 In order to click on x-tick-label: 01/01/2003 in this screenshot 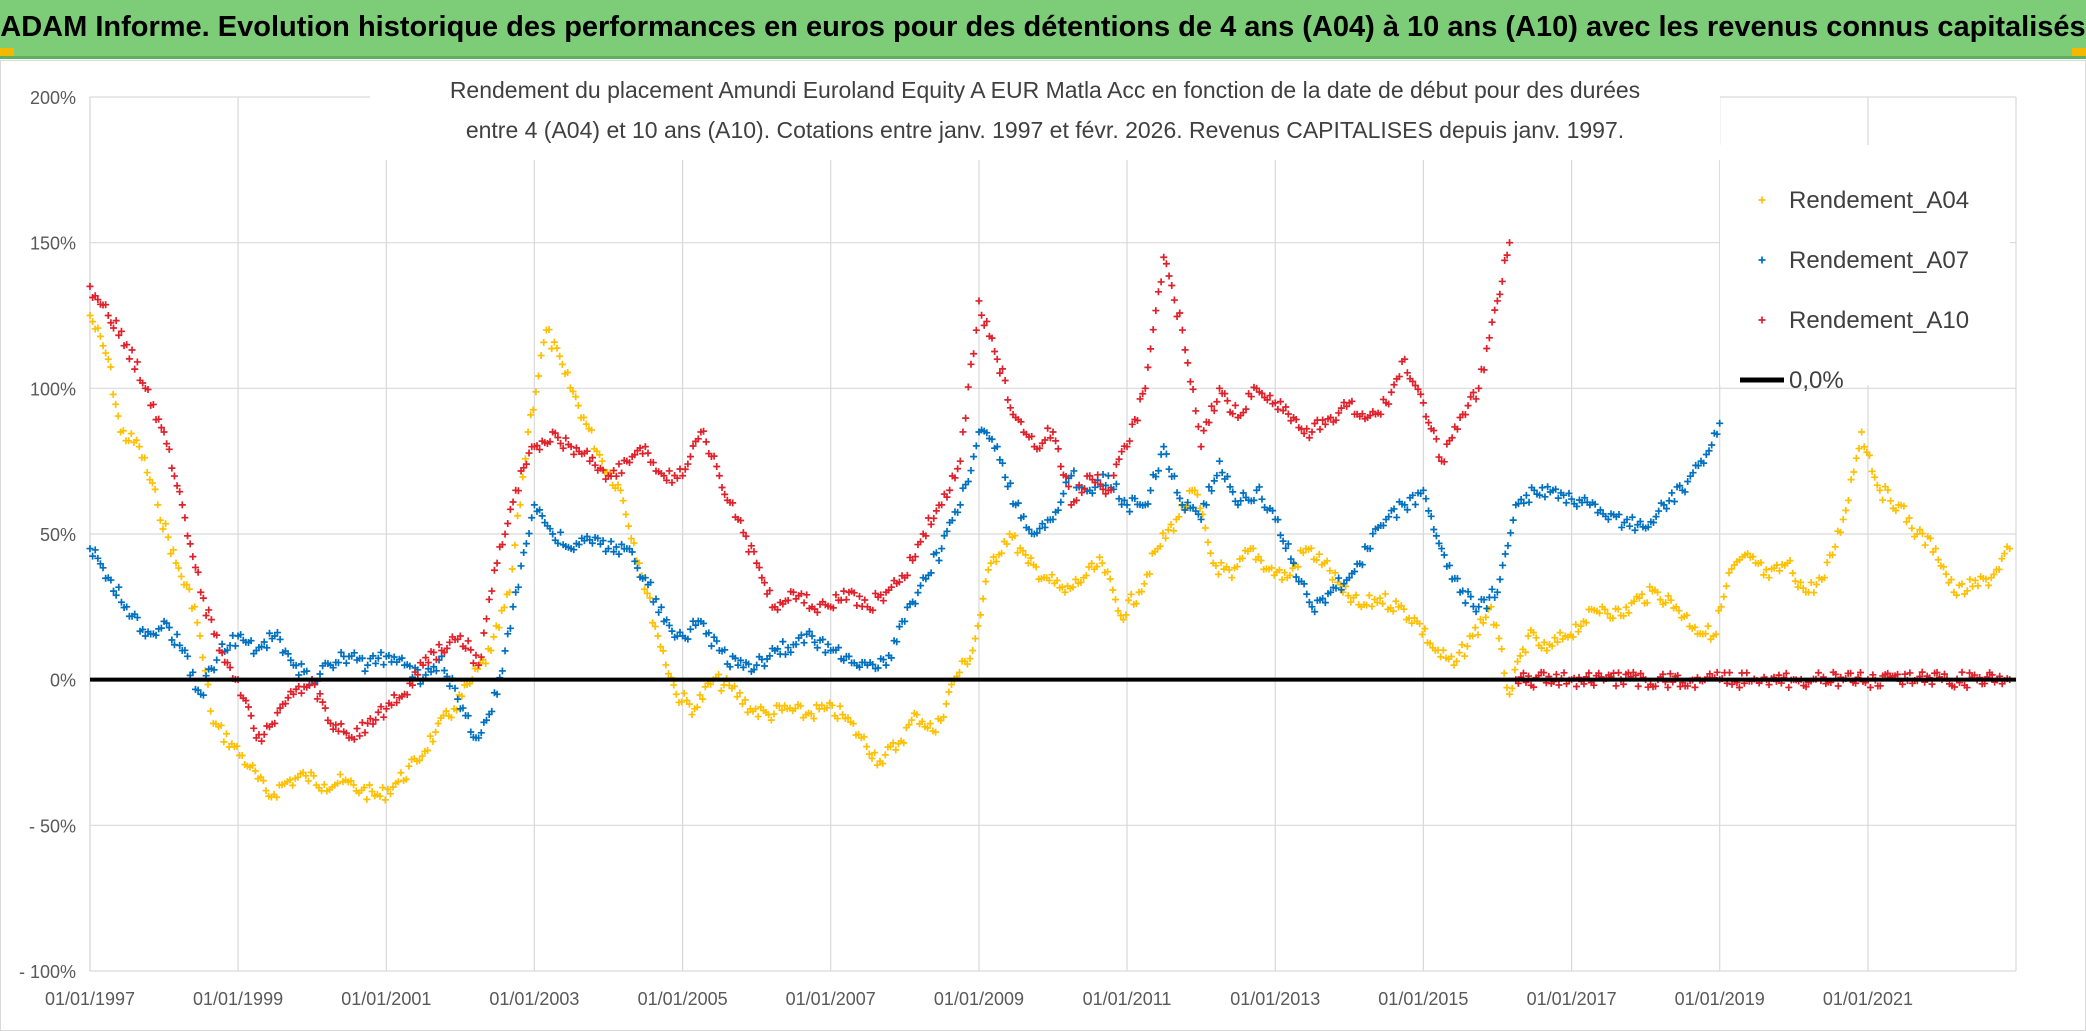, I will do `click(534, 999)`.